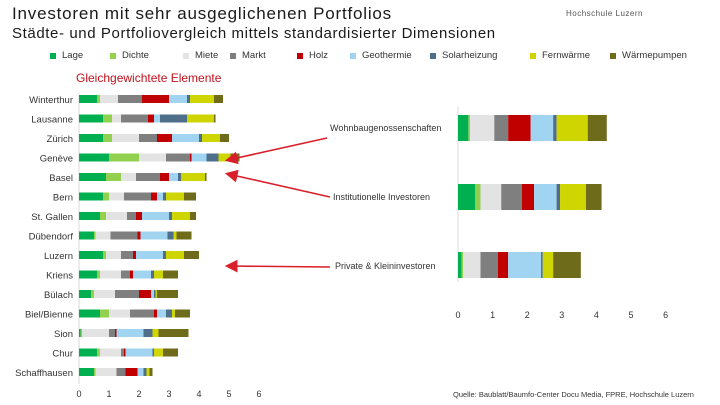 The width and height of the screenshot is (720, 405). What do you see at coordinates (78, 394) in the screenshot?
I see `x-tick-label: 0` at bounding box center [78, 394].